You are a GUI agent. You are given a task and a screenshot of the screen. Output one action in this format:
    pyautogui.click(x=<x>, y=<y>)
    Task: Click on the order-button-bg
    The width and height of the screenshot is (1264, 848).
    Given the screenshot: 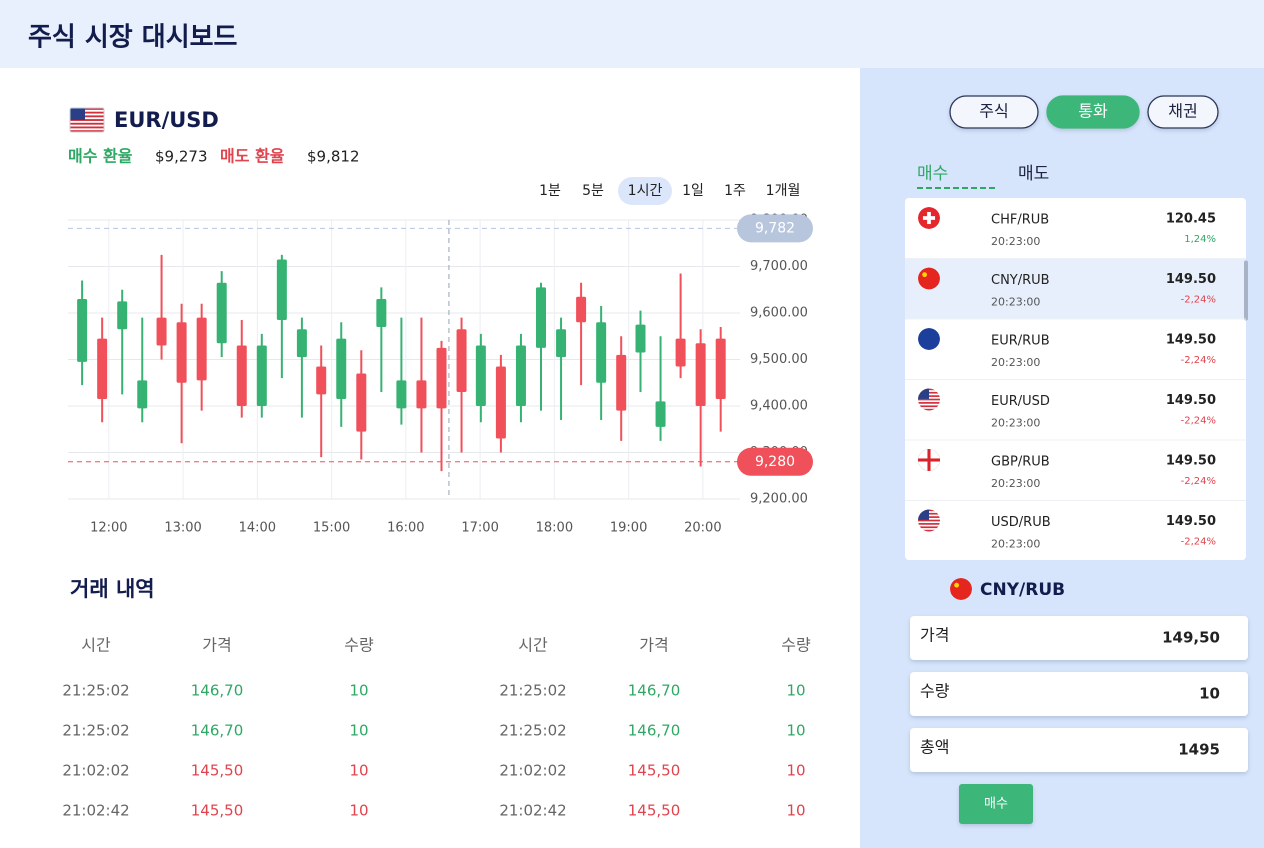 What is the action you would take?
    pyautogui.click(x=996, y=804)
    